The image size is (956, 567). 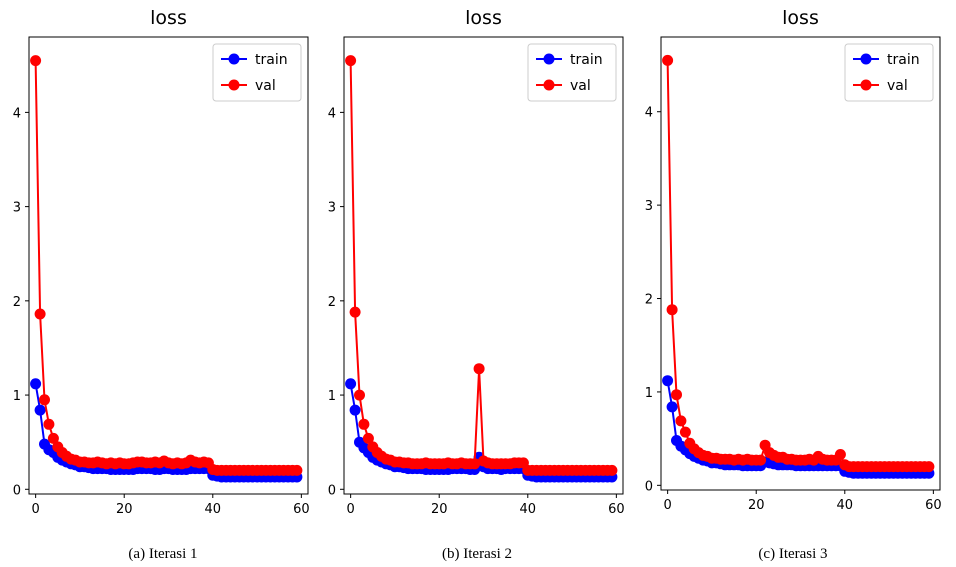 What do you see at coordinates (477, 554) in the screenshot?
I see `panel-caption: (b) Iterasi 2` at bounding box center [477, 554].